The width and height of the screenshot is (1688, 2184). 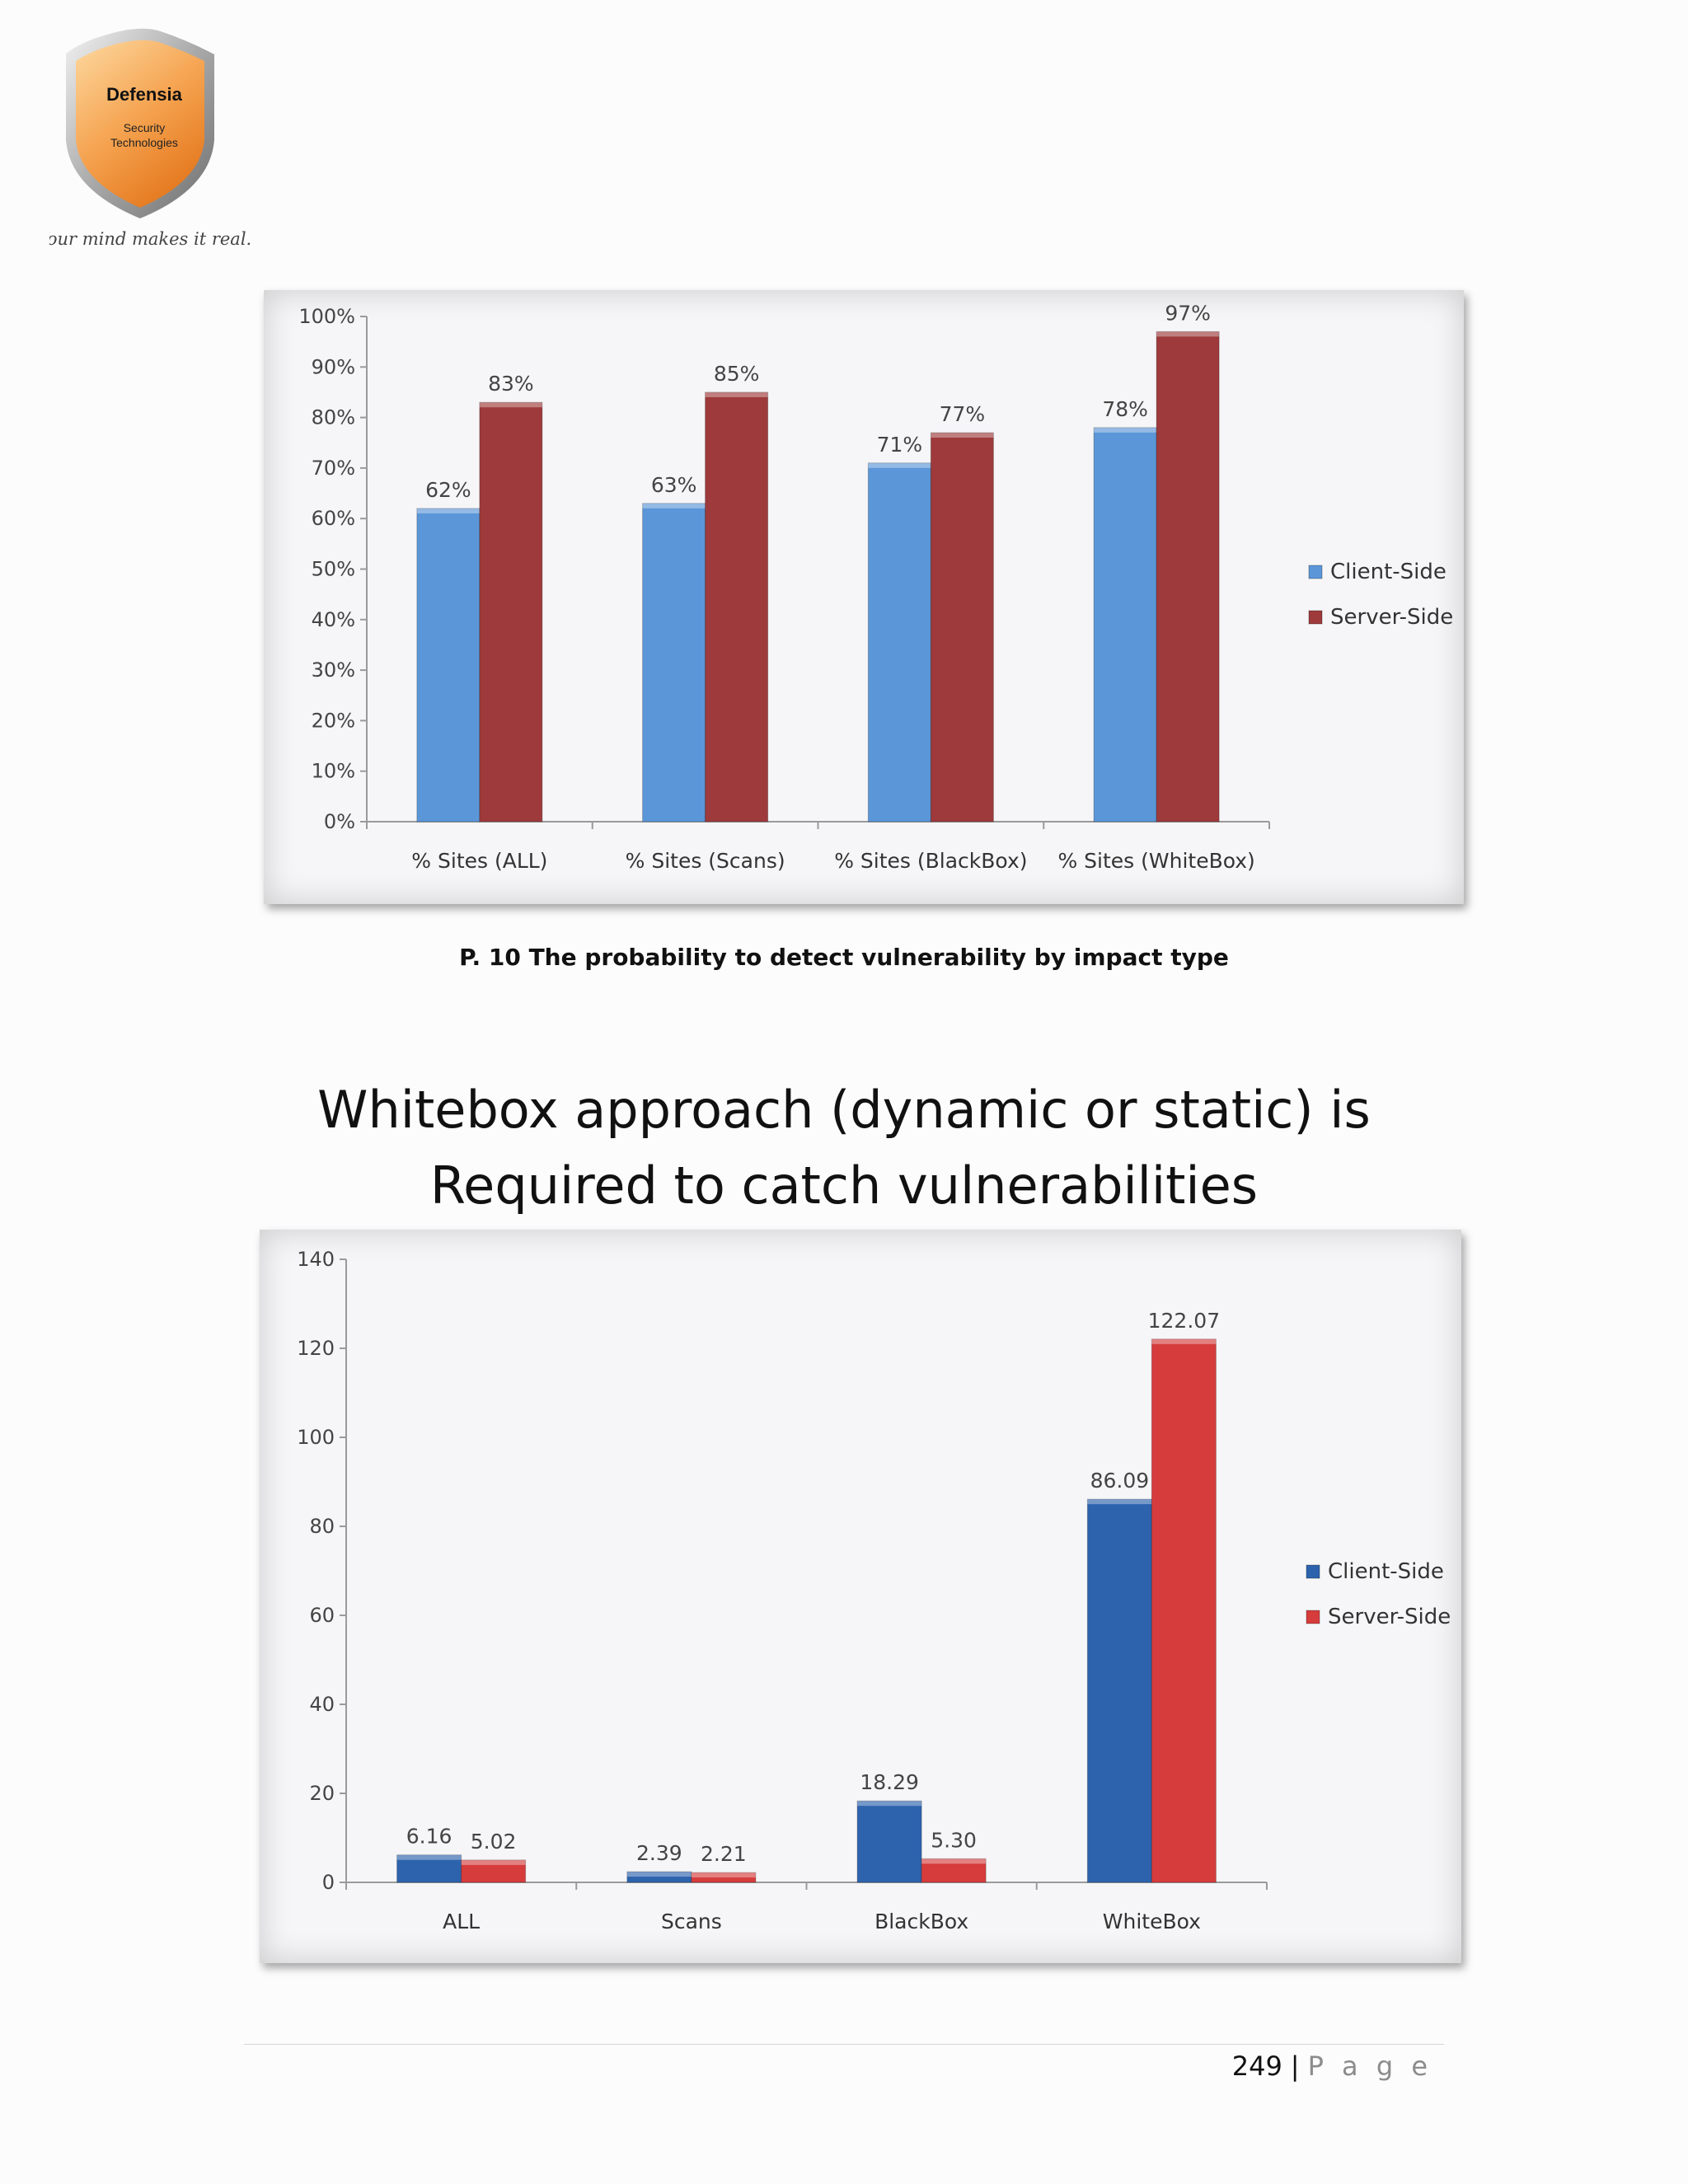 I want to click on y-tick-label: 0%, so click(x=339, y=821).